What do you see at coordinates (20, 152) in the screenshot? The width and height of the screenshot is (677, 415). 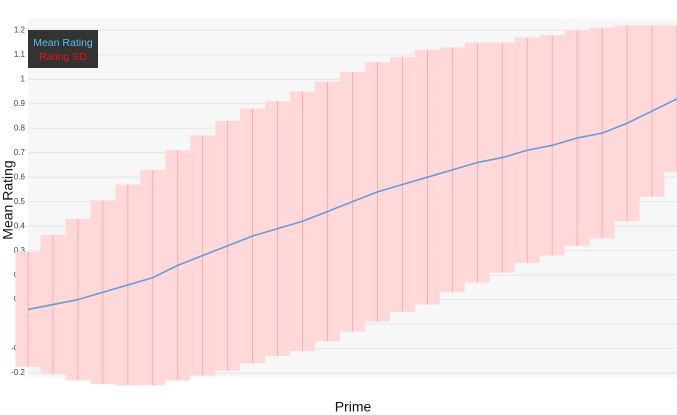 I see `y-tick-label: 0.7` at bounding box center [20, 152].